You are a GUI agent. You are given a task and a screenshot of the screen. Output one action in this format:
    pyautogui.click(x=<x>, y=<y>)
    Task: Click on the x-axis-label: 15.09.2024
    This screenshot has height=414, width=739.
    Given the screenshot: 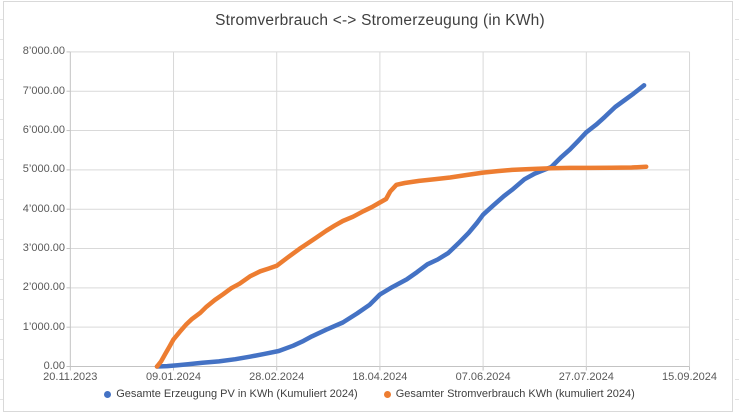 What is the action you would take?
    pyautogui.click(x=689, y=377)
    